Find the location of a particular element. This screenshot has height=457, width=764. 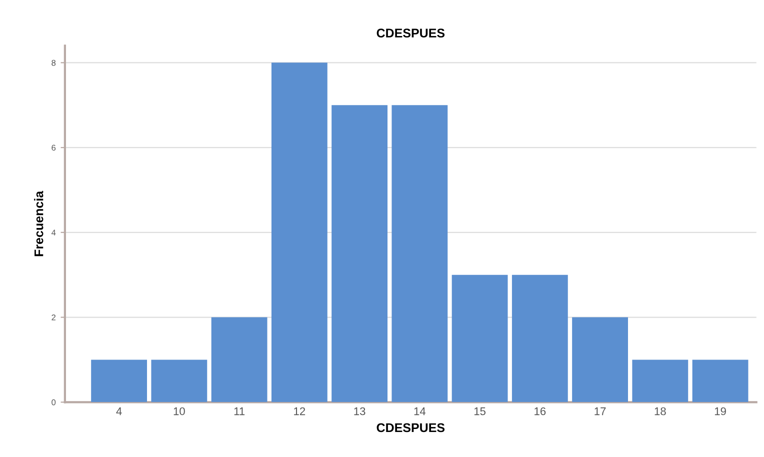

x-tick-label: 16 is located at coordinates (540, 411).